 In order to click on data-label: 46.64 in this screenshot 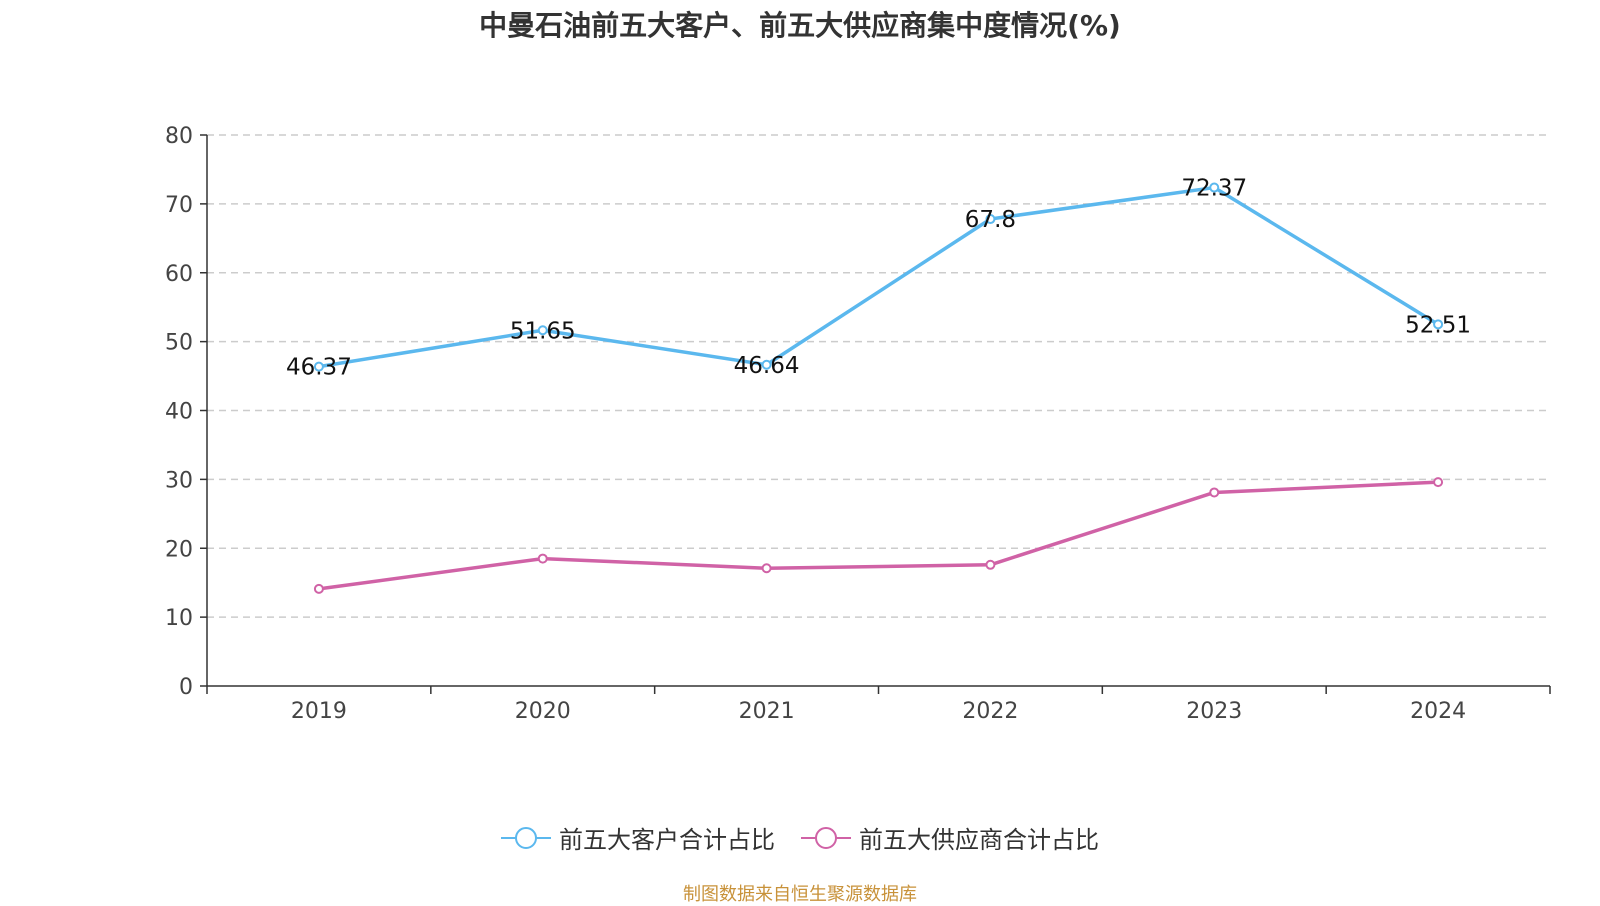, I will do `click(767, 366)`.